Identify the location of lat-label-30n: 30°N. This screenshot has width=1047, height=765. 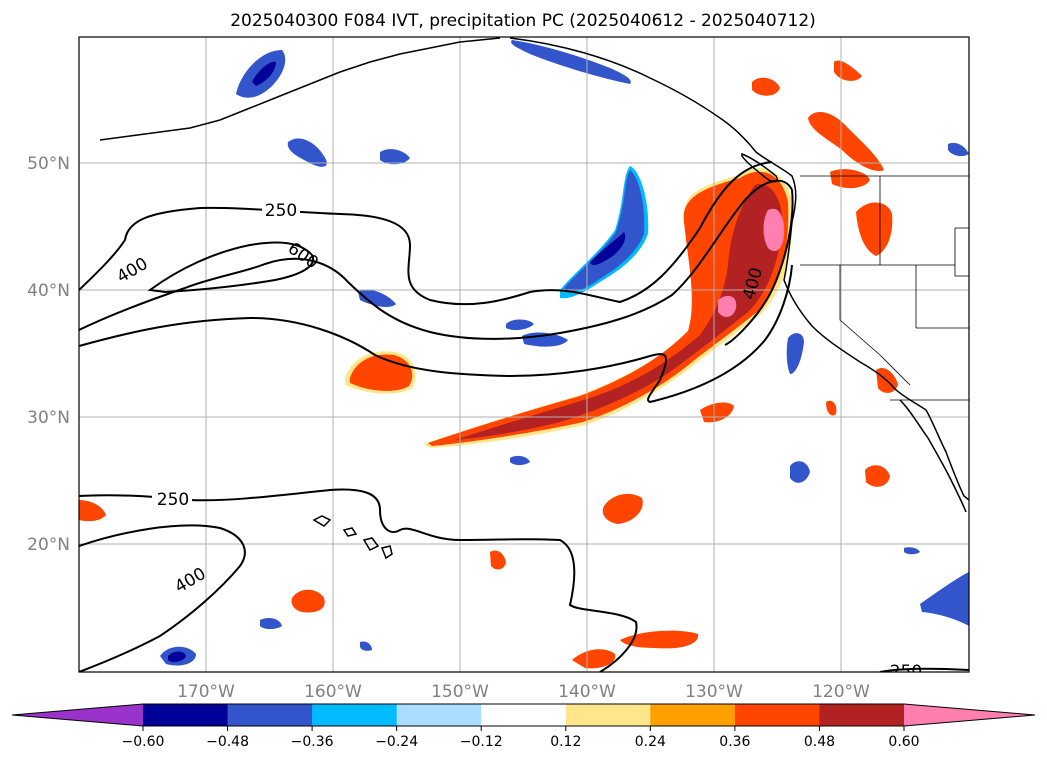
(48, 418).